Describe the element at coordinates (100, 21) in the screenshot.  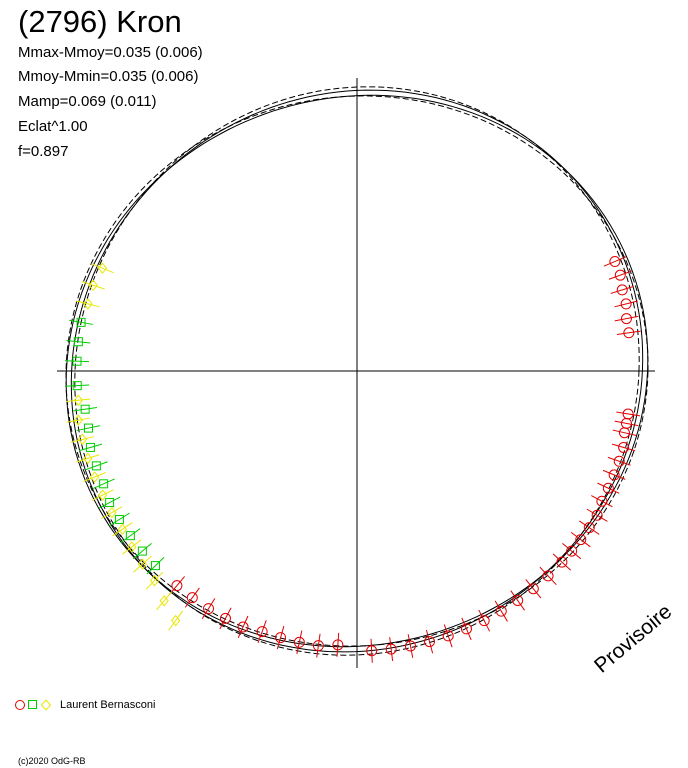
I see `plot-title: (2796) Kron` at that location.